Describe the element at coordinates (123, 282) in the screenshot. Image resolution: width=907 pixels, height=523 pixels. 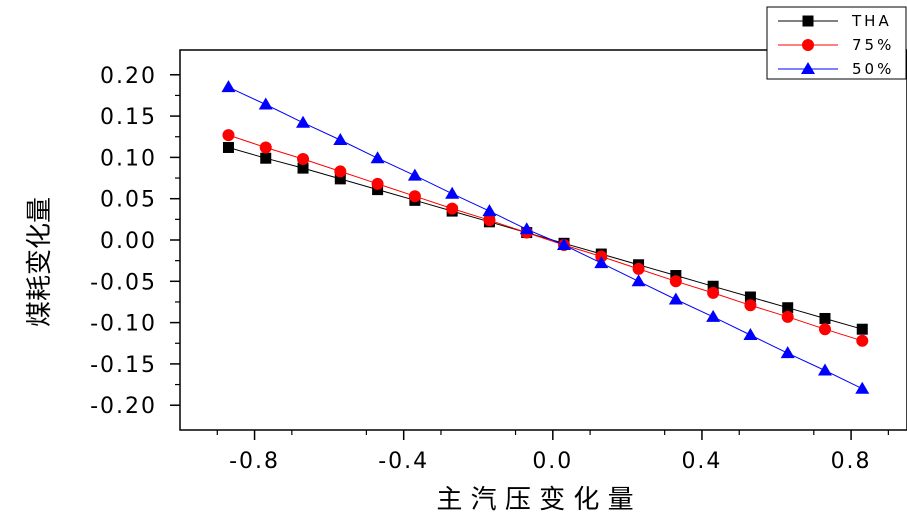
I see `y-tick-label: -0.05` at that location.